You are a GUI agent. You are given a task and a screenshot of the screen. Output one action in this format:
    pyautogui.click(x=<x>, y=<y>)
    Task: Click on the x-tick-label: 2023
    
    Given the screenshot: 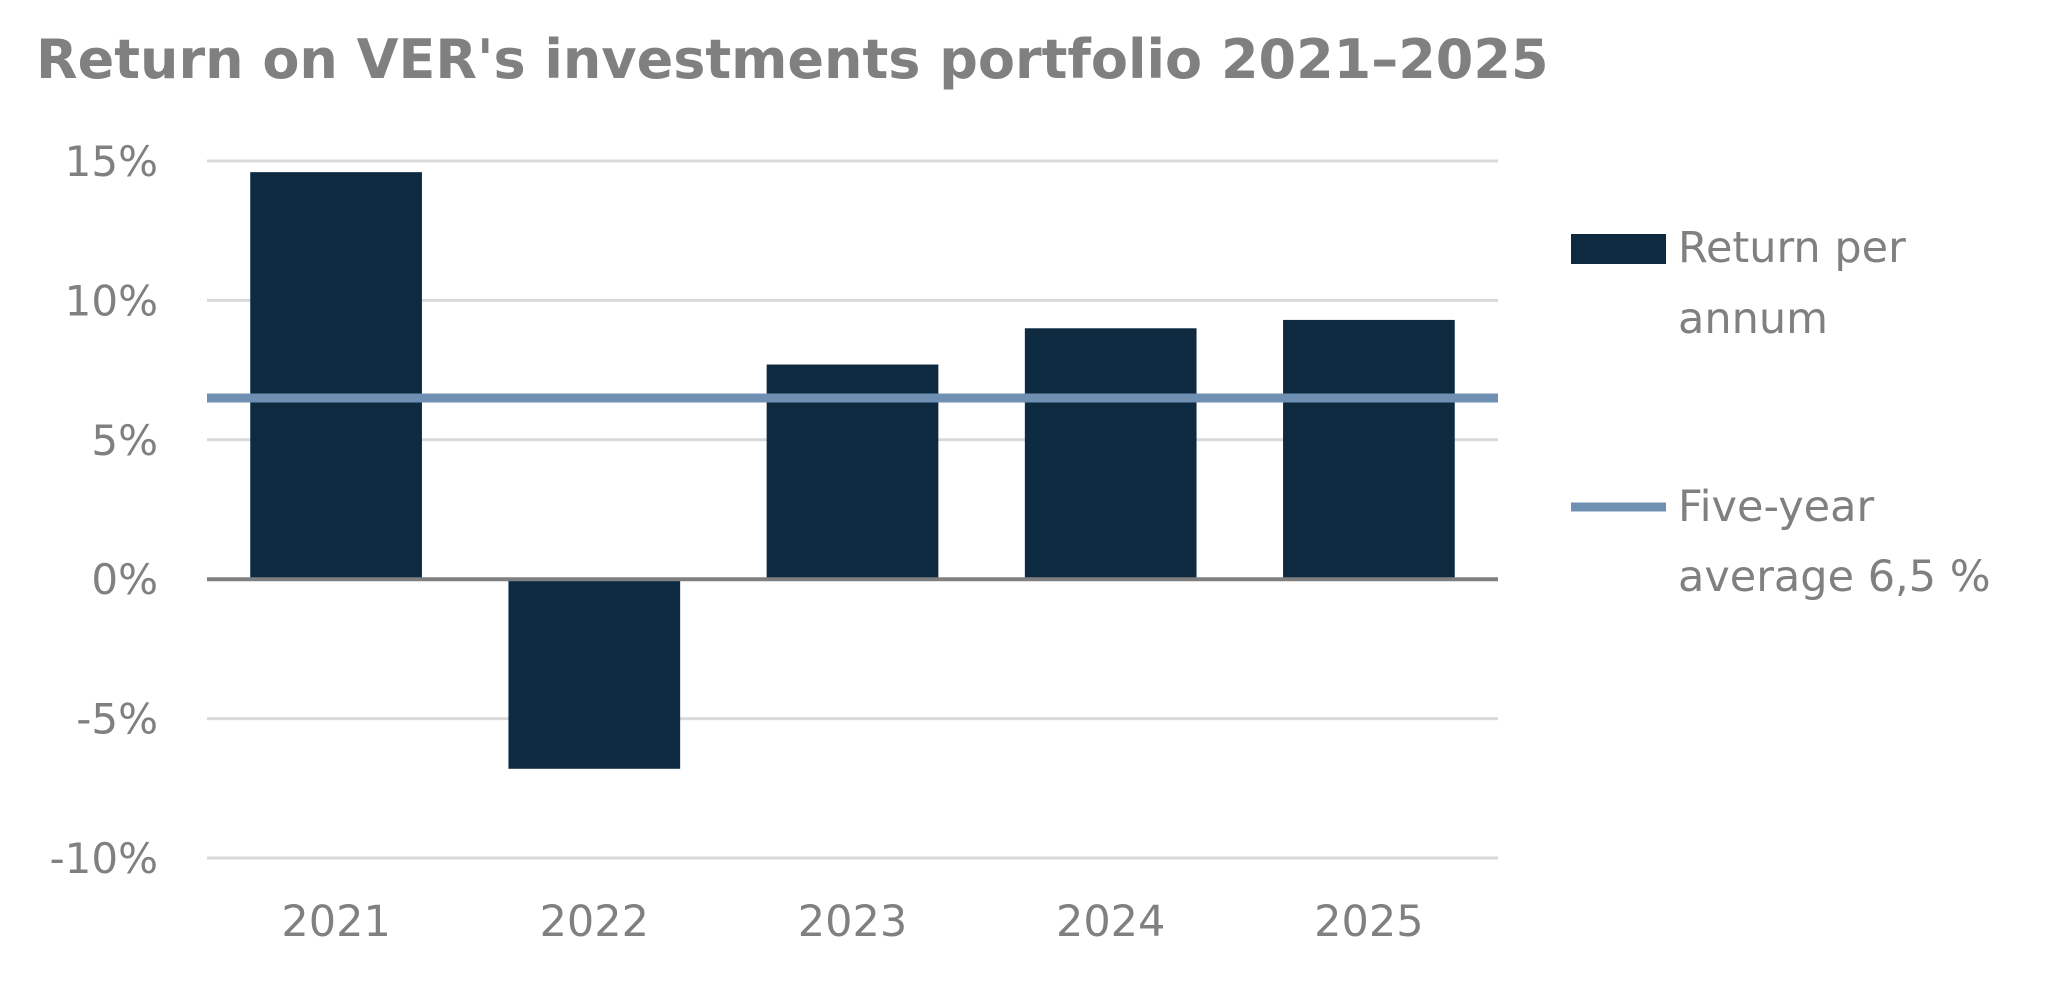 What is the action you would take?
    pyautogui.click(x=852, y=922)
    